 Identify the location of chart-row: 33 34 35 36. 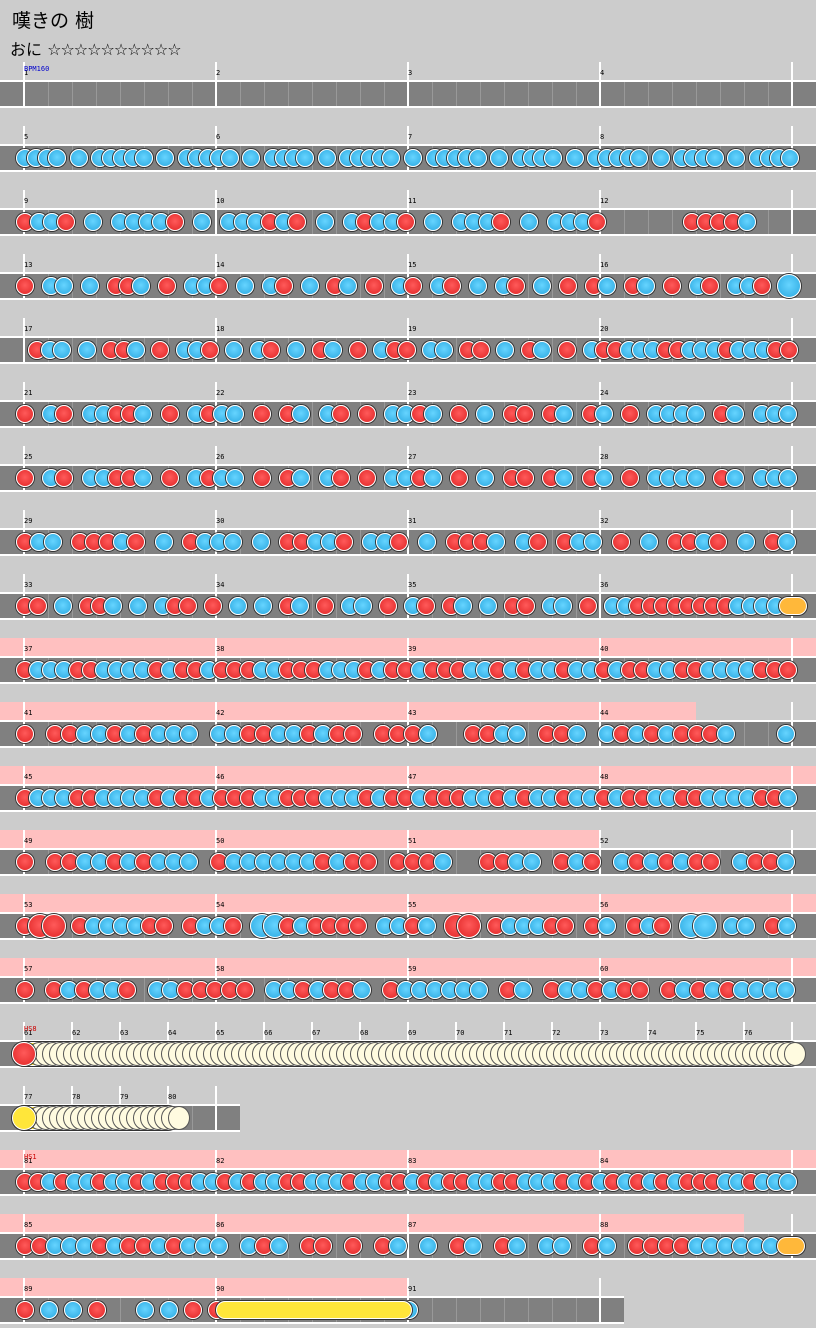
(408, 606).